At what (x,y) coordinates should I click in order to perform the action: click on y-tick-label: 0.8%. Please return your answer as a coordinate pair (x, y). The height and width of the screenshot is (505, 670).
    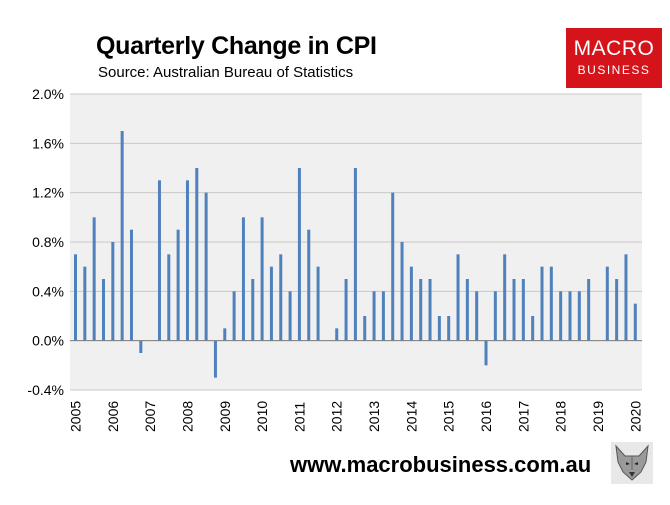
    Looking at the image, I should click on (48, 242).